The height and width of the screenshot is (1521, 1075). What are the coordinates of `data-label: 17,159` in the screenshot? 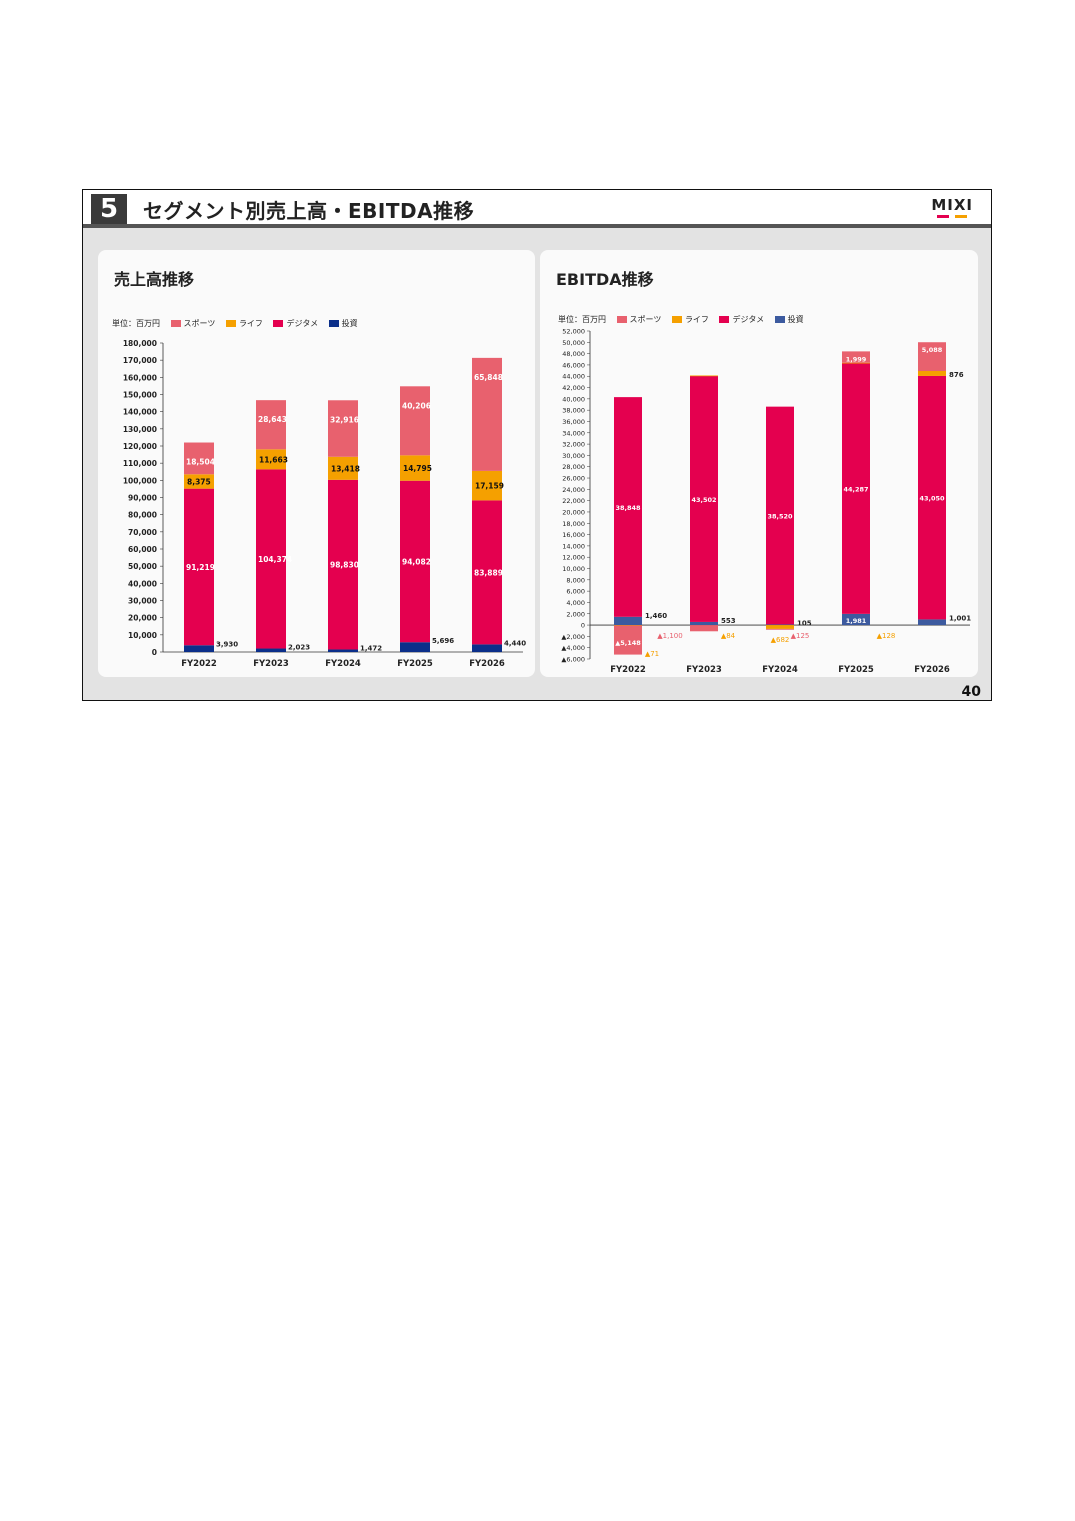 It's located at (489, 486).